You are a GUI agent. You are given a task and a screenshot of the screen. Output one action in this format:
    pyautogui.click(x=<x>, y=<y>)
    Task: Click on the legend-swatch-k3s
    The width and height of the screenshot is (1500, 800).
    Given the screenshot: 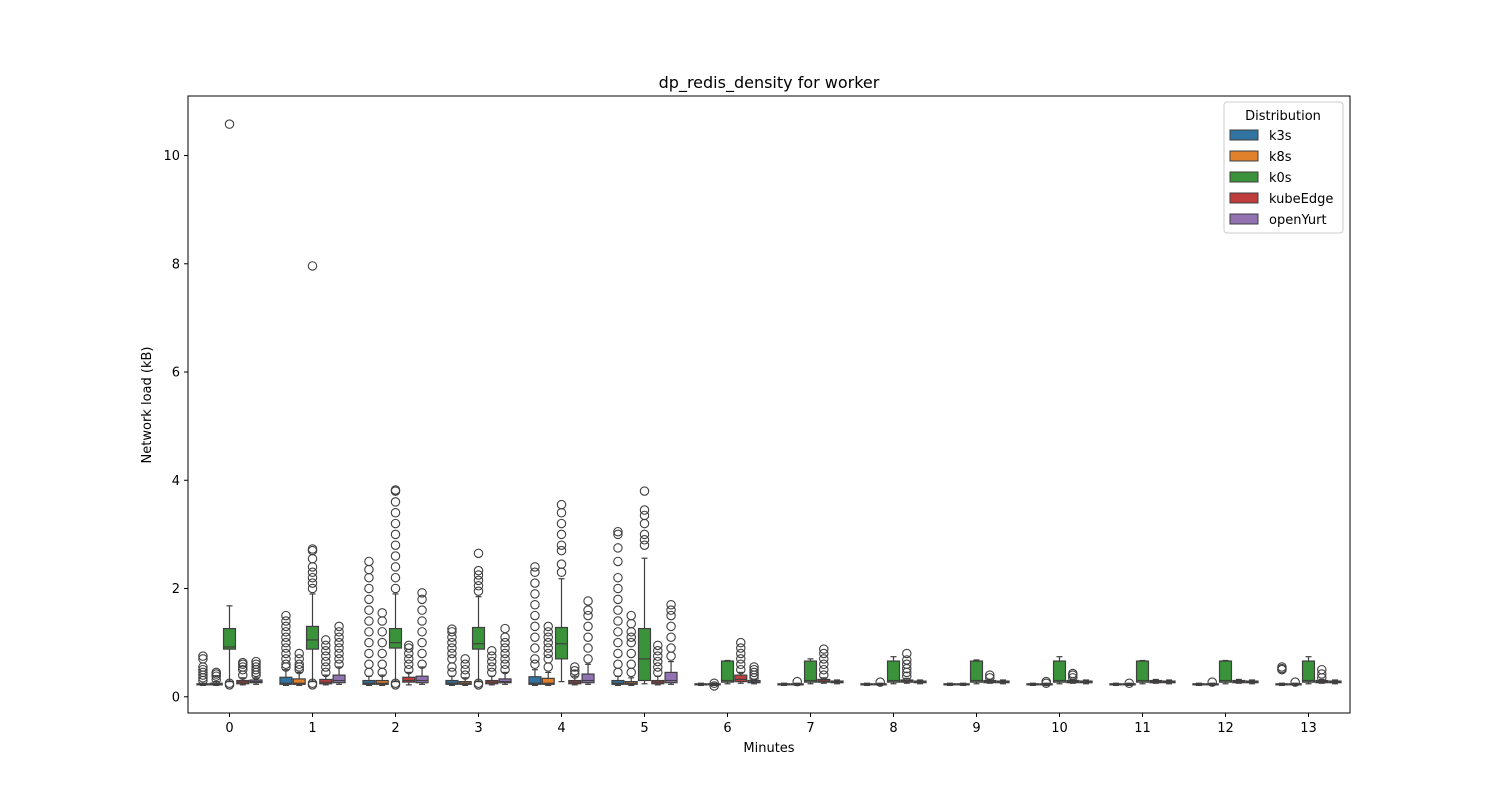 What is the action you would take?
    pyautogui.click(x=1244, y=135)
    